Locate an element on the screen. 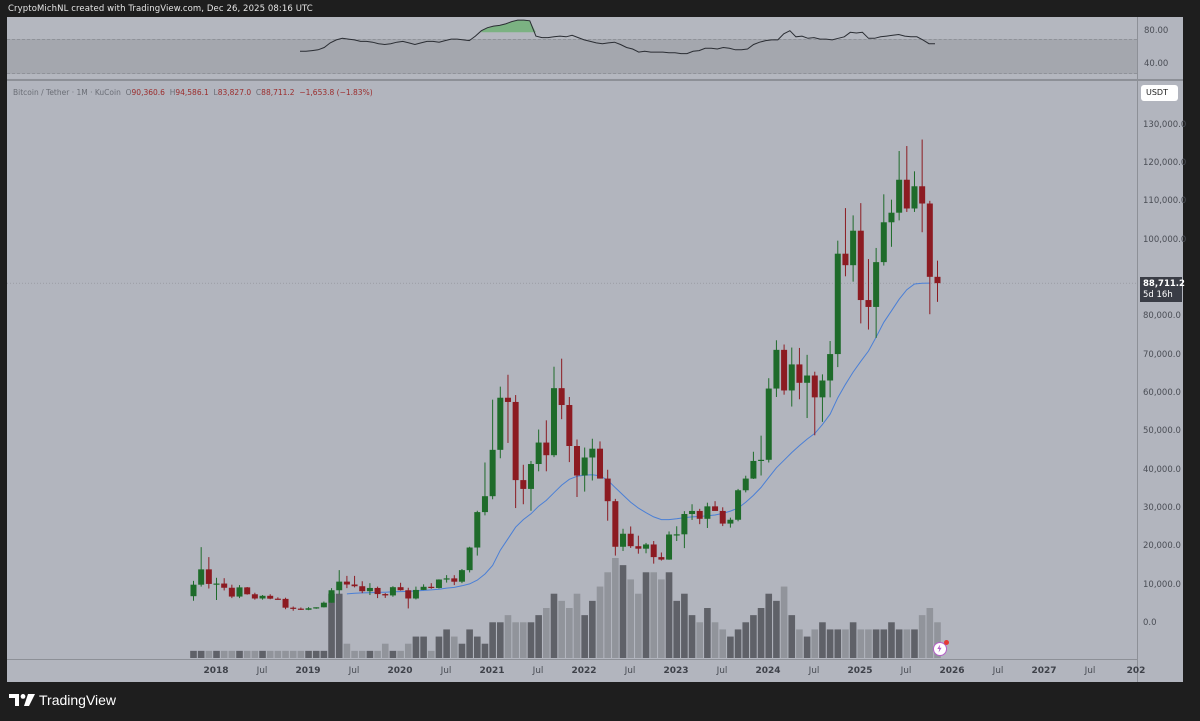  tradingview-logo-icon is located at coordinates (22, 700).